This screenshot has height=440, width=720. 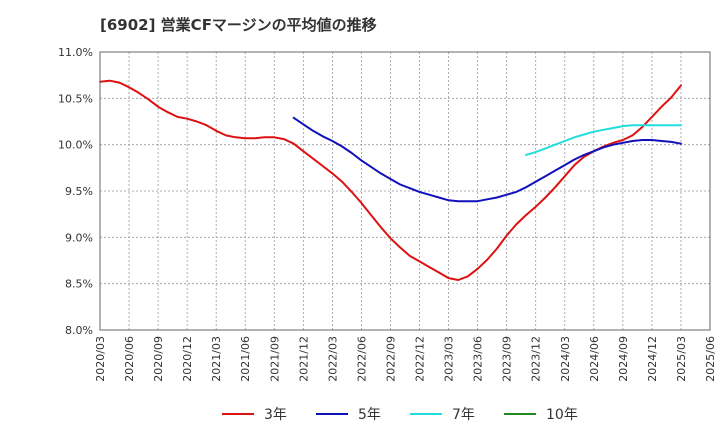 What do you see at coordinates (79, 191) in the screenshot?
I see `y-tick-label: 9.5%` at bounding box center [79, 191].